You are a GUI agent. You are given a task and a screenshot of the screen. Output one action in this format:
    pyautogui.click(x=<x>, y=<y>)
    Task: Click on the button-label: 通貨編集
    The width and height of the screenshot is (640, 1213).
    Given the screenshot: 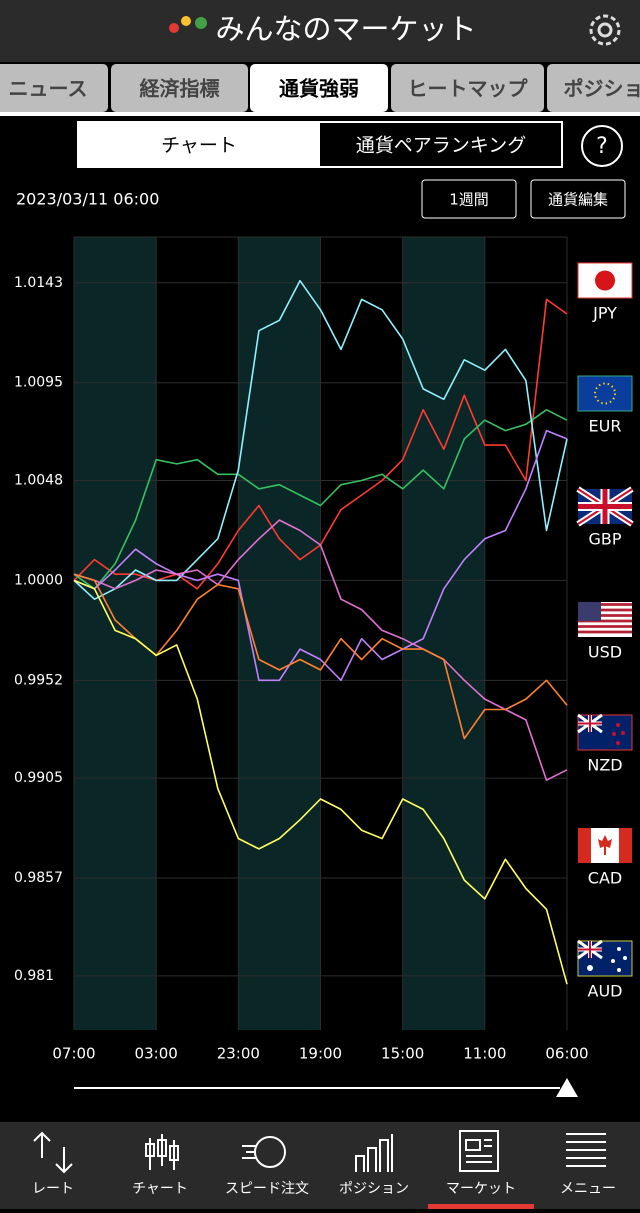 What is the action you would take?
    pyautogui.click(x=578, y=200)
    